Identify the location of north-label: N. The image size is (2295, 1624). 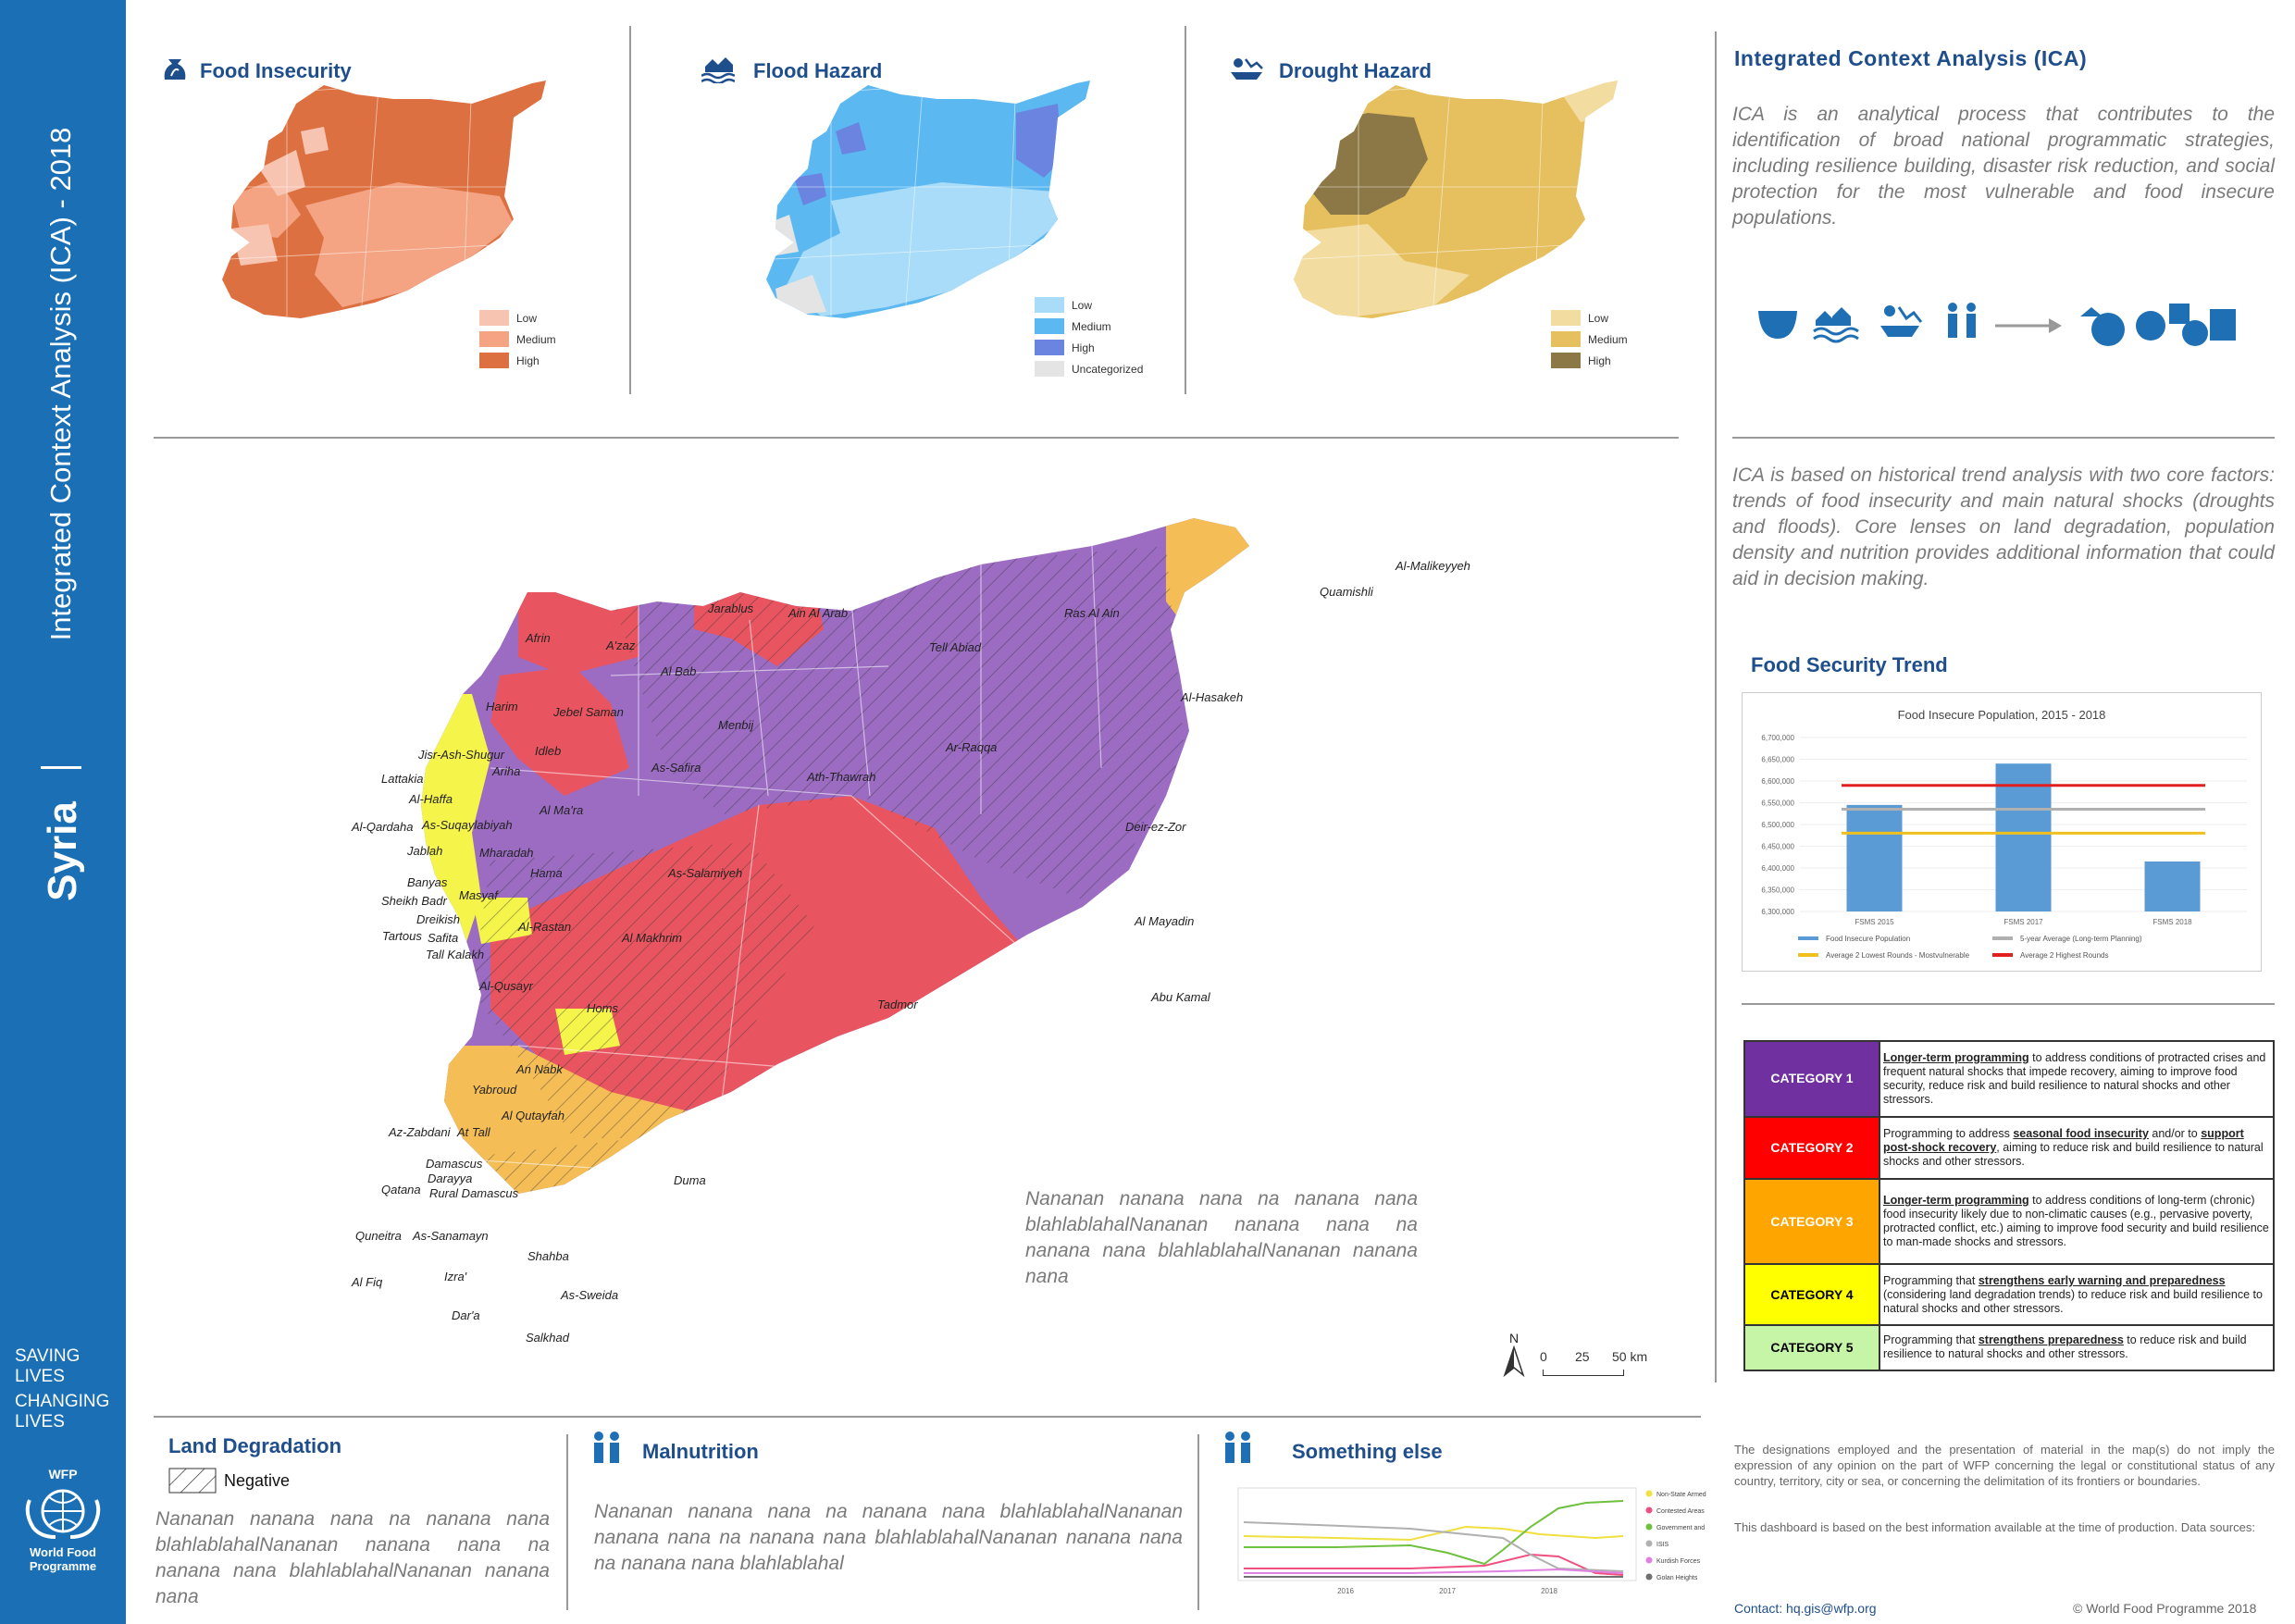
(1514, 1338).